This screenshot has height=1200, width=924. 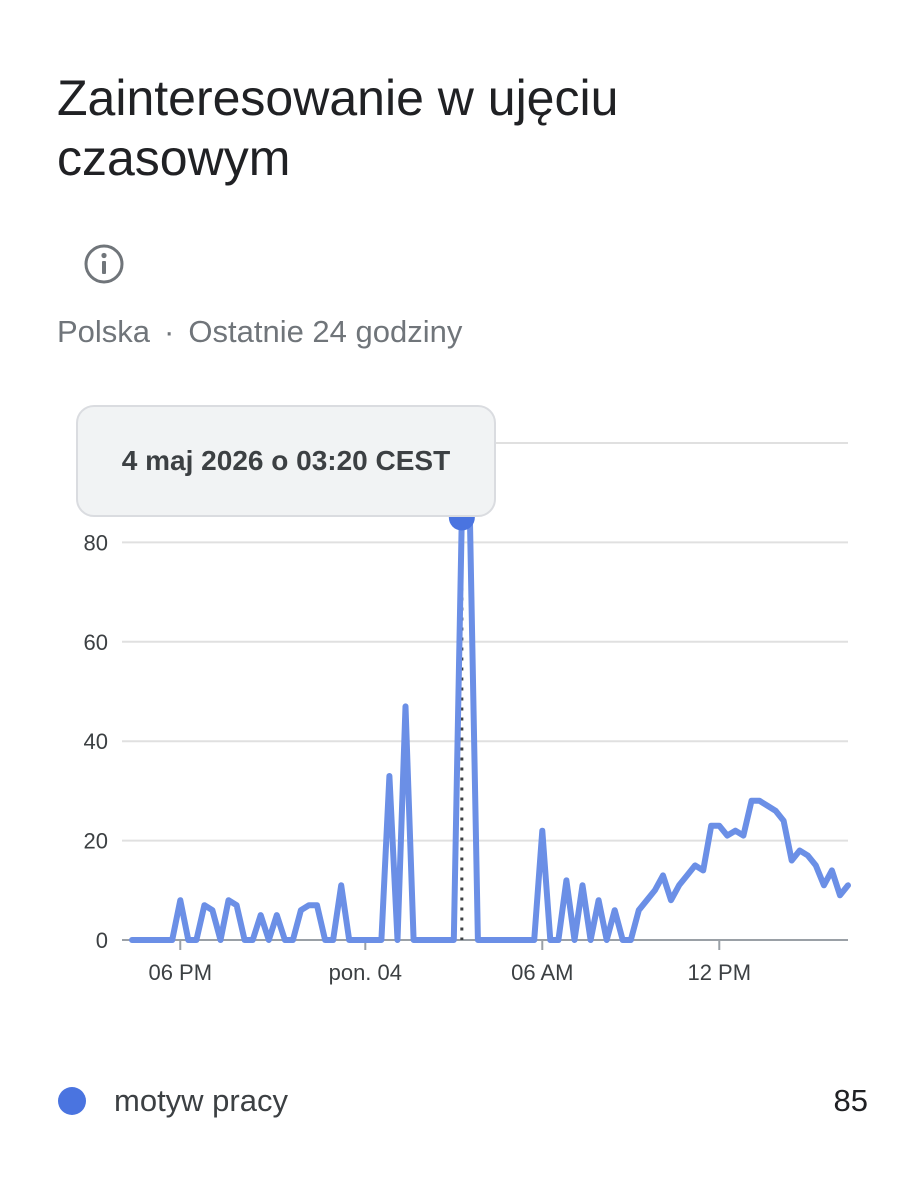 I want to click on legend-color-dot, so click(x=72, y=1101).